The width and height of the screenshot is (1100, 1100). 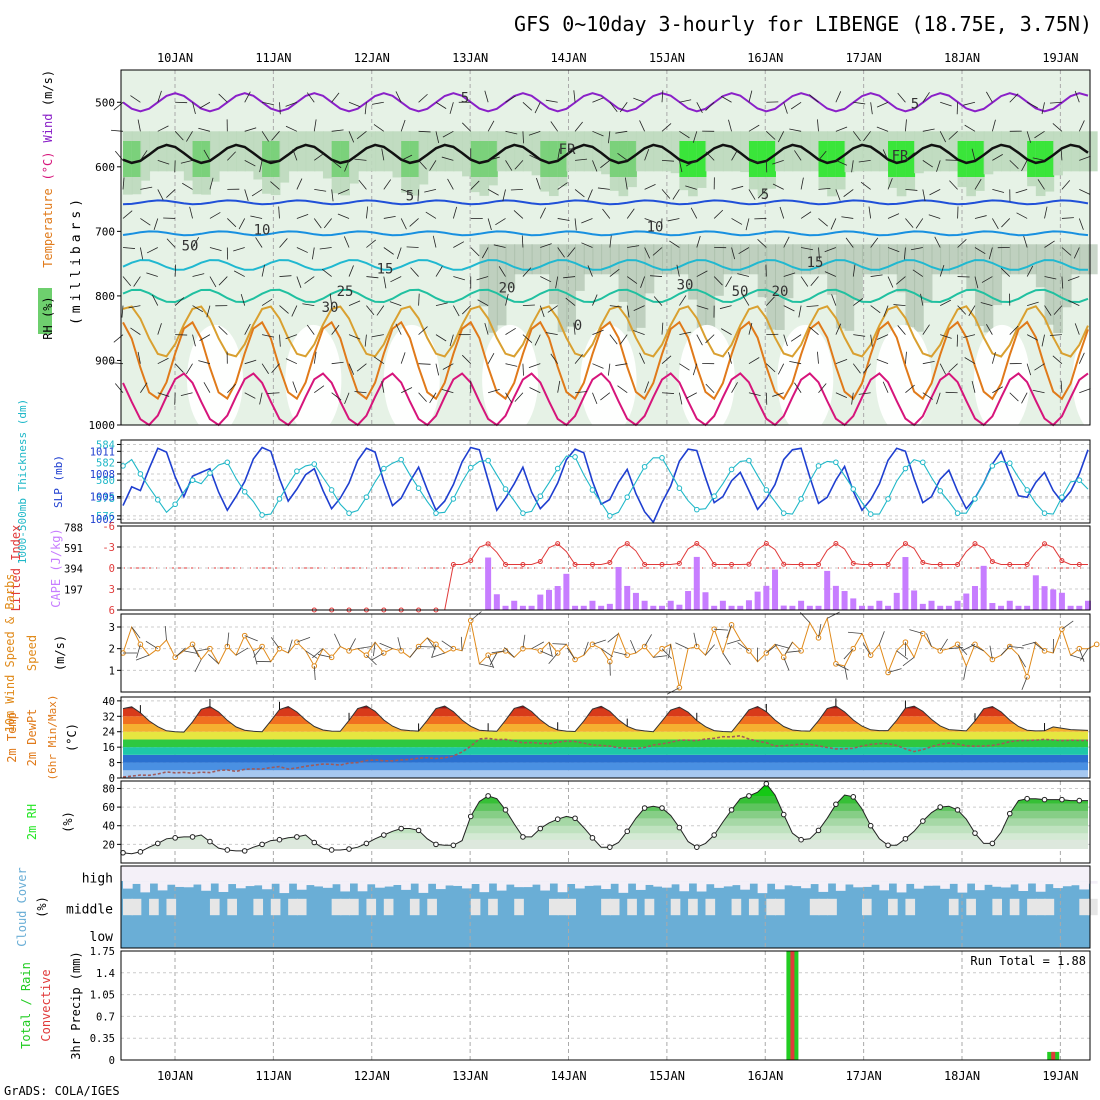 What do you see at coordinates (571, 907) in the screenshot?
I see `cloud-mid-gap` at bounding box center [571, 907].